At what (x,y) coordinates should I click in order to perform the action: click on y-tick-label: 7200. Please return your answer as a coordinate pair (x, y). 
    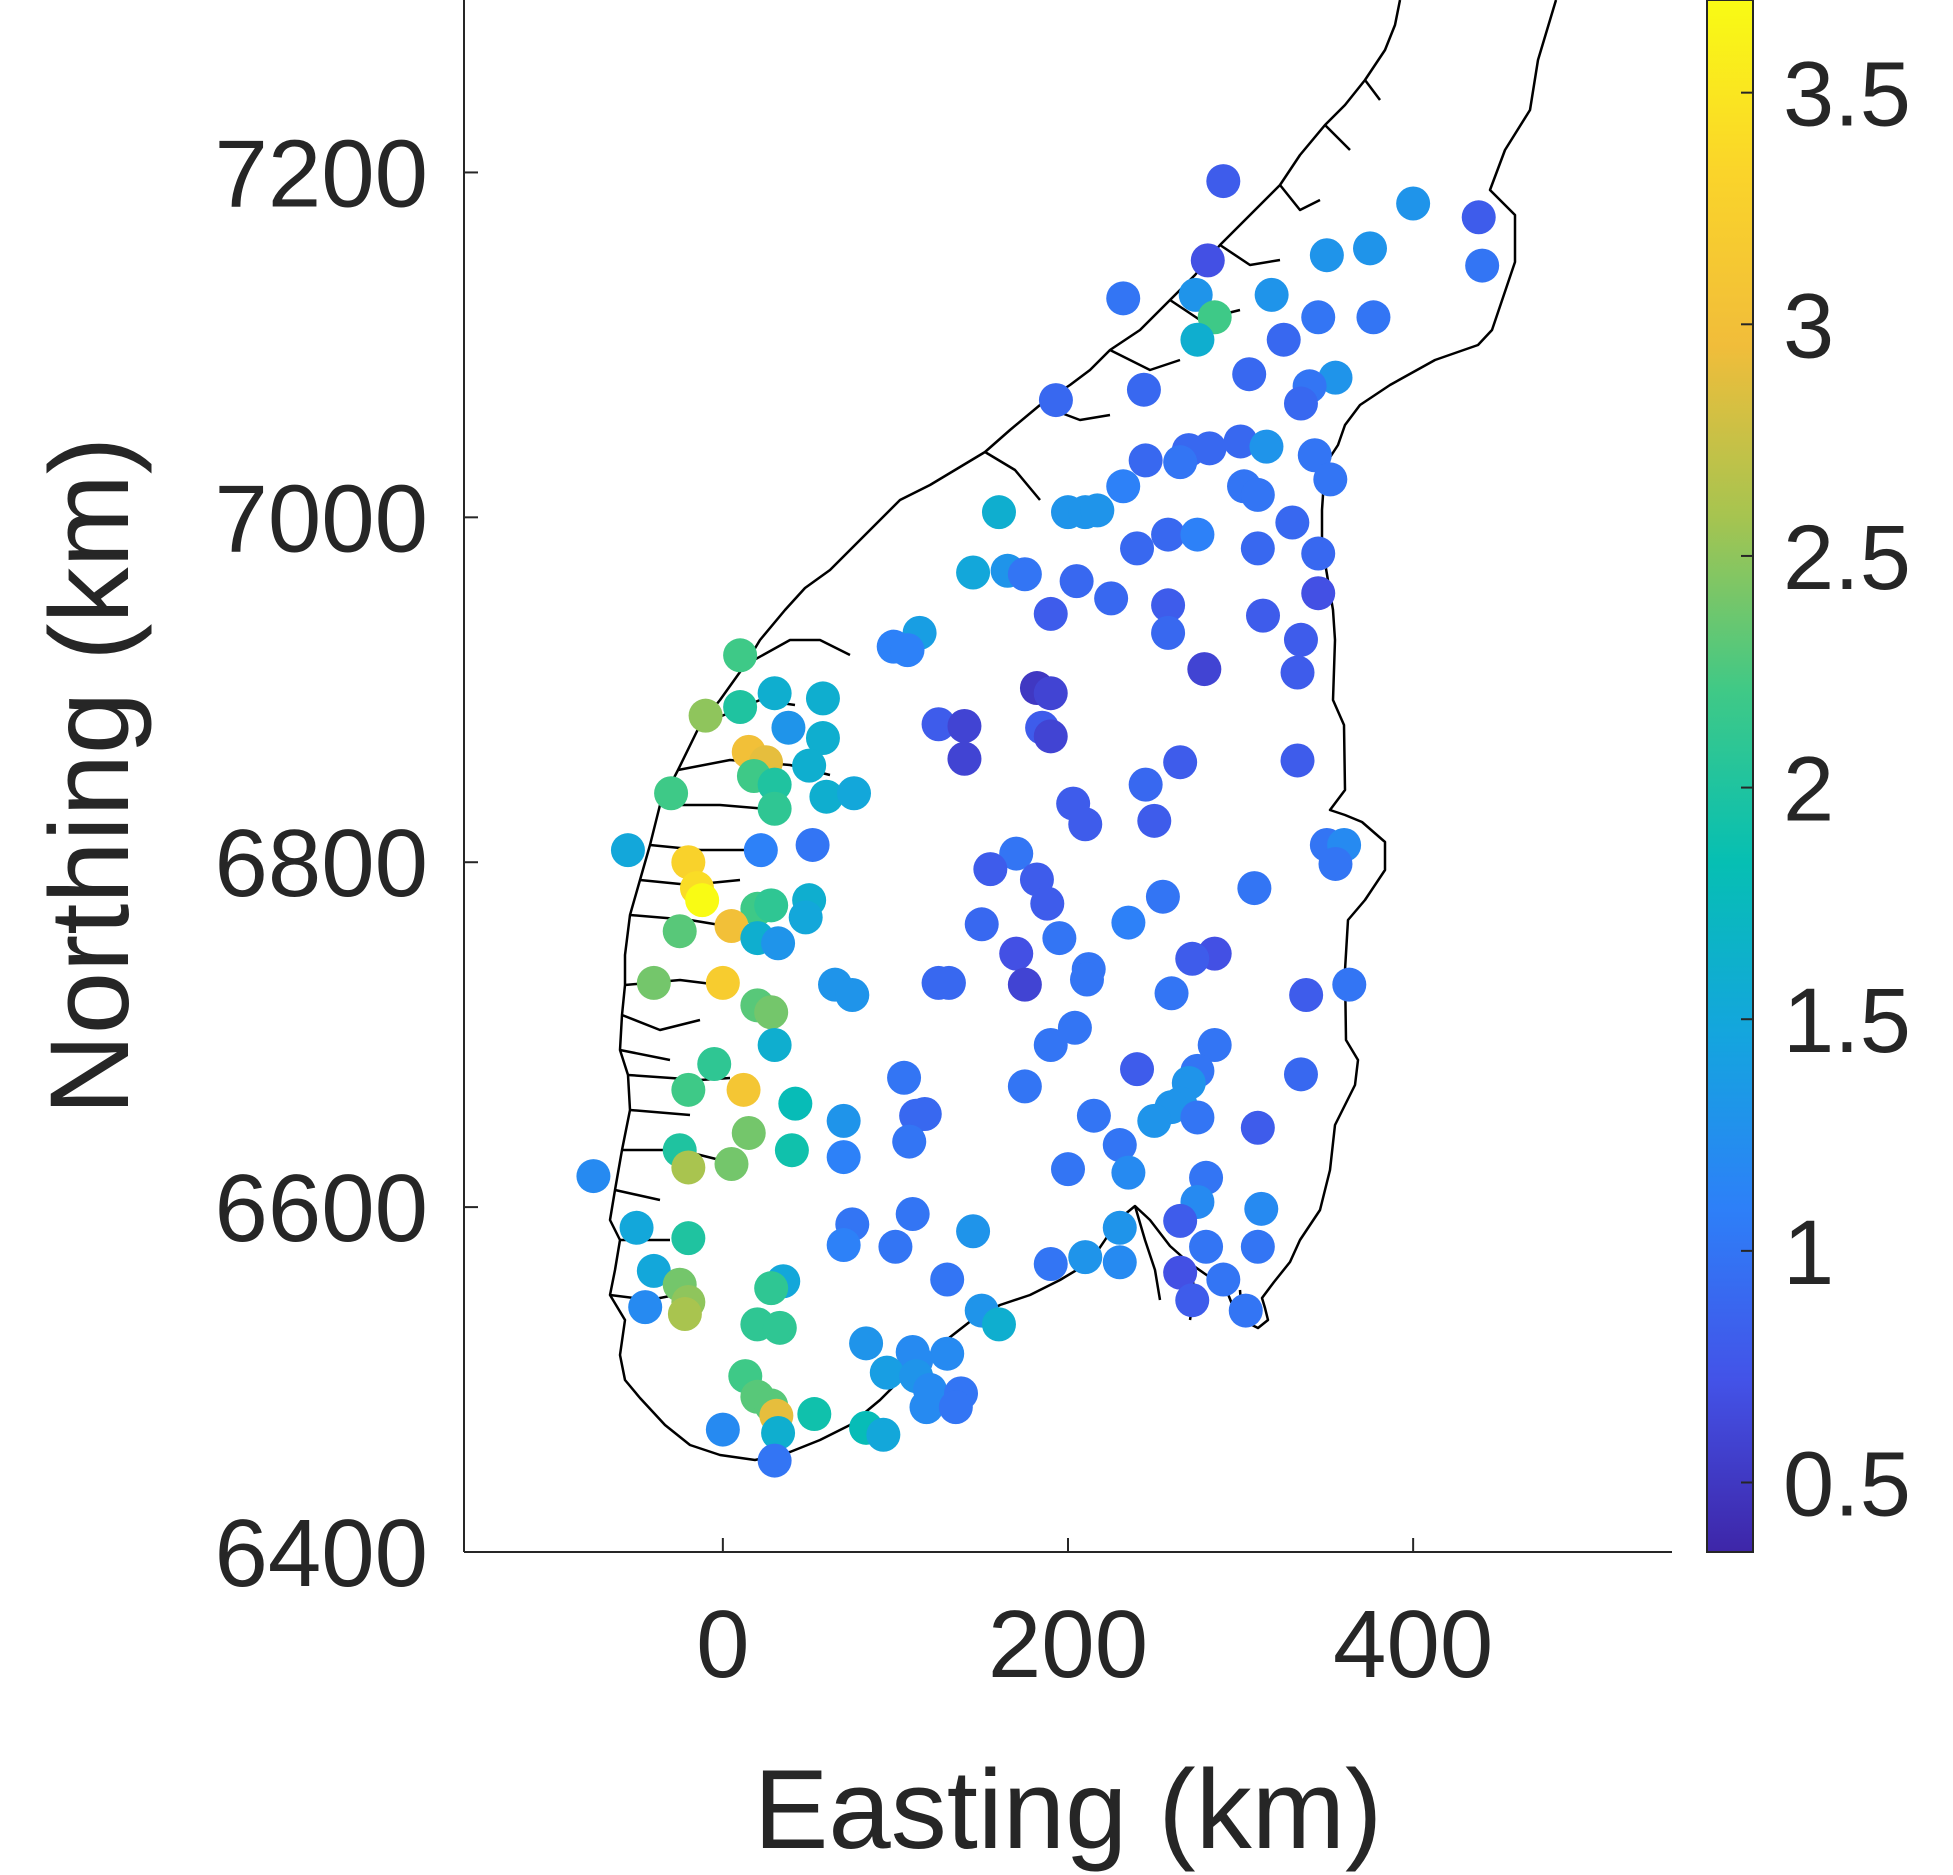
    Looking at the image, I should click on (321, 173).